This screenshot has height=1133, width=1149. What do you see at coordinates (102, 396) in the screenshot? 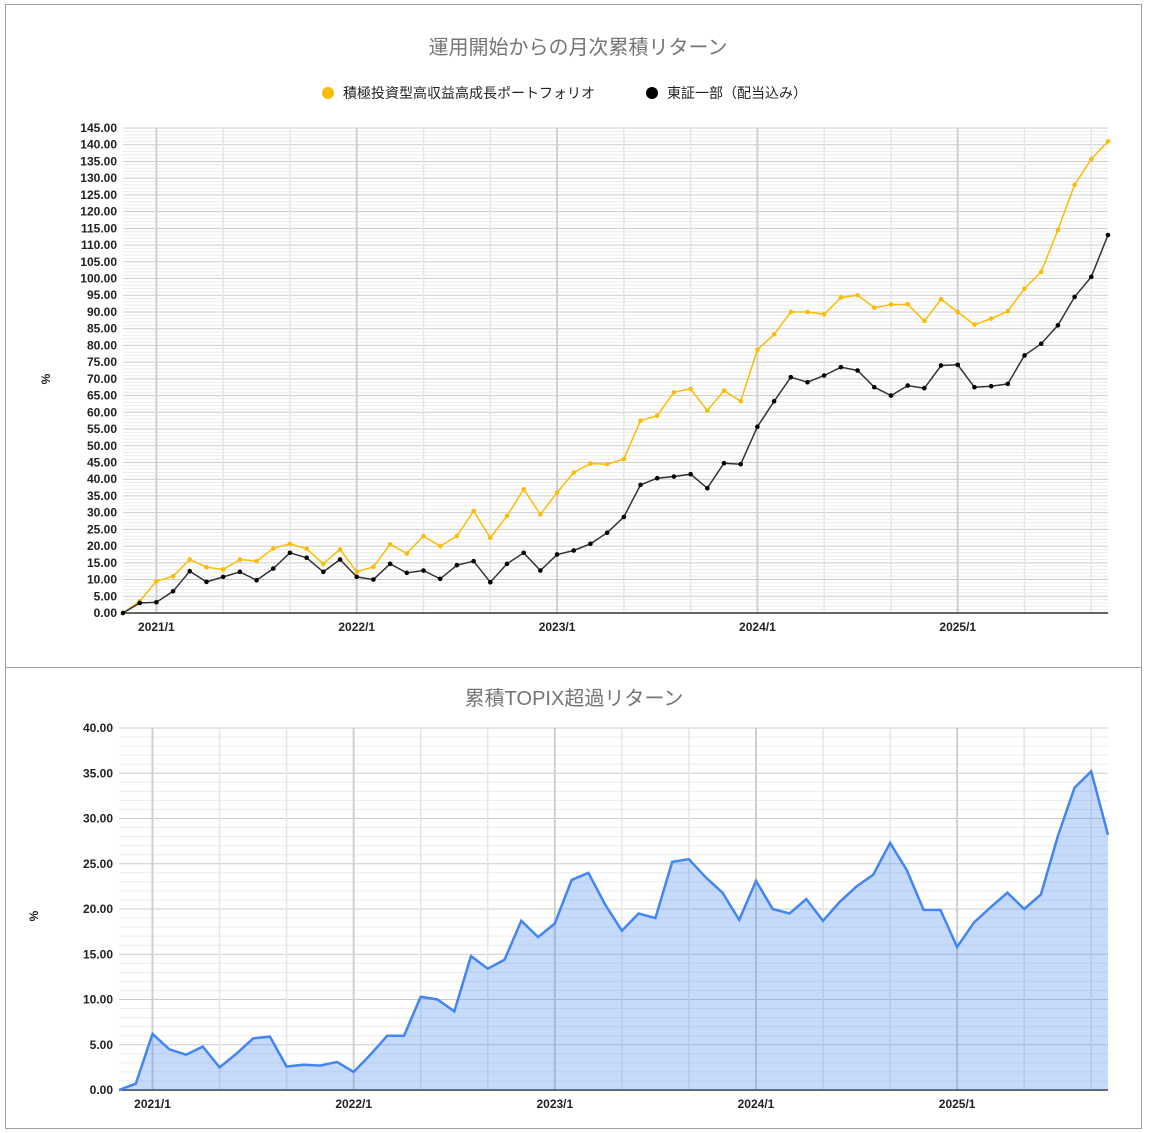
I see `y-tick-label: 65.00` at bounding box center [102, 396].